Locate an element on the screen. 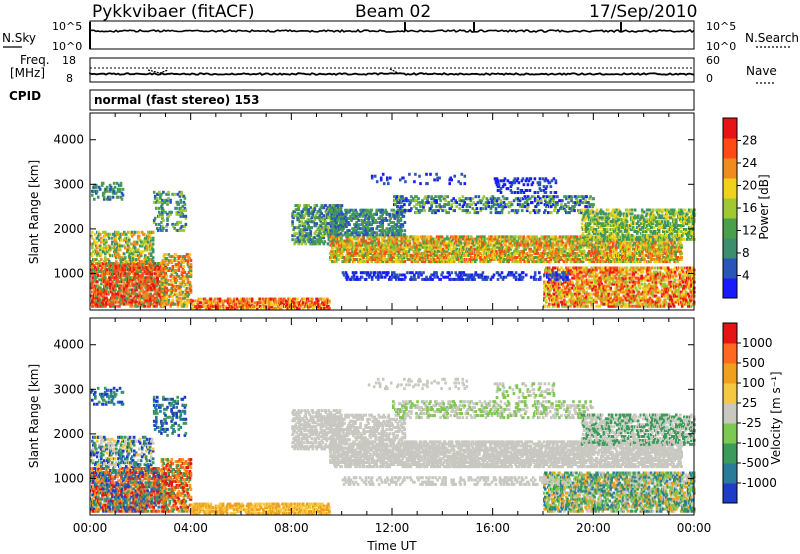 The height and width of the screenshot is (554, 800). colorbar-tick-label: 16 is located at coordinates (749, 208).